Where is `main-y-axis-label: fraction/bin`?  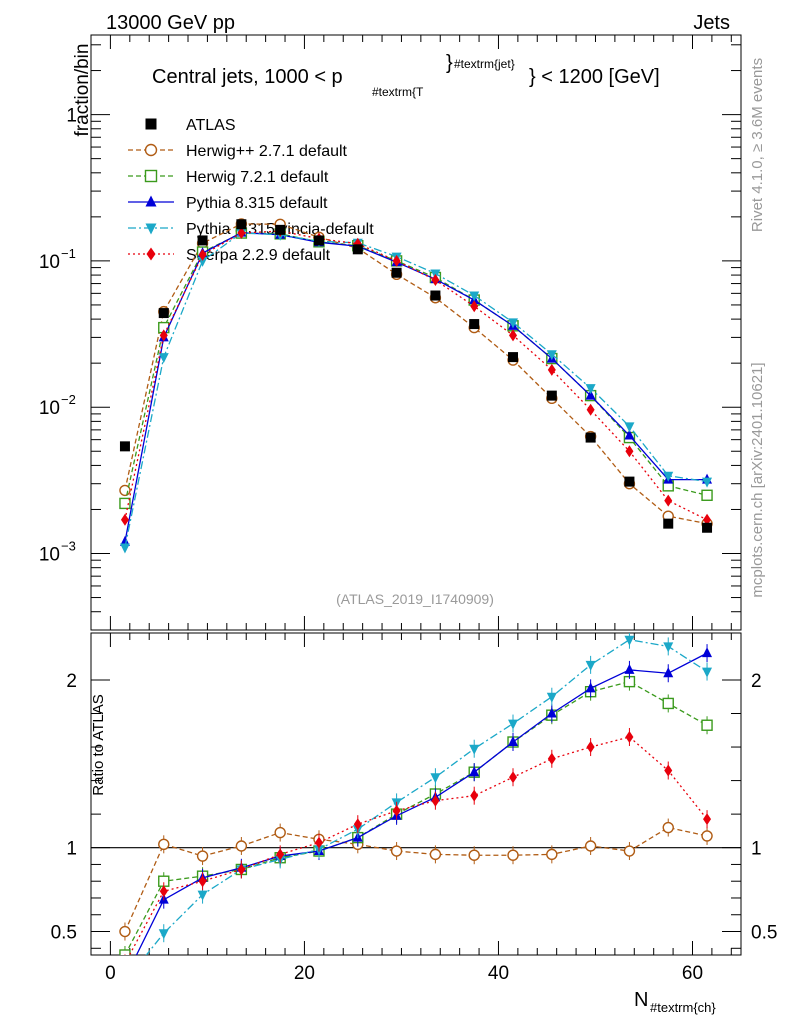 main-y-axis-label: fraction/bin is located at coordinates (82, 90).